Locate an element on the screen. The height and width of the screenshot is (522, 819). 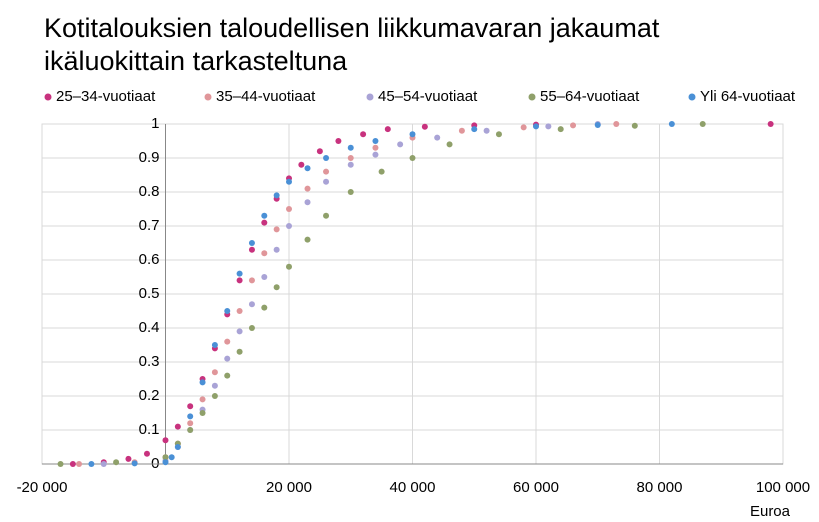
chart-title: ikäluokittain tarkasteltuna is located at coordinates (196, 61).